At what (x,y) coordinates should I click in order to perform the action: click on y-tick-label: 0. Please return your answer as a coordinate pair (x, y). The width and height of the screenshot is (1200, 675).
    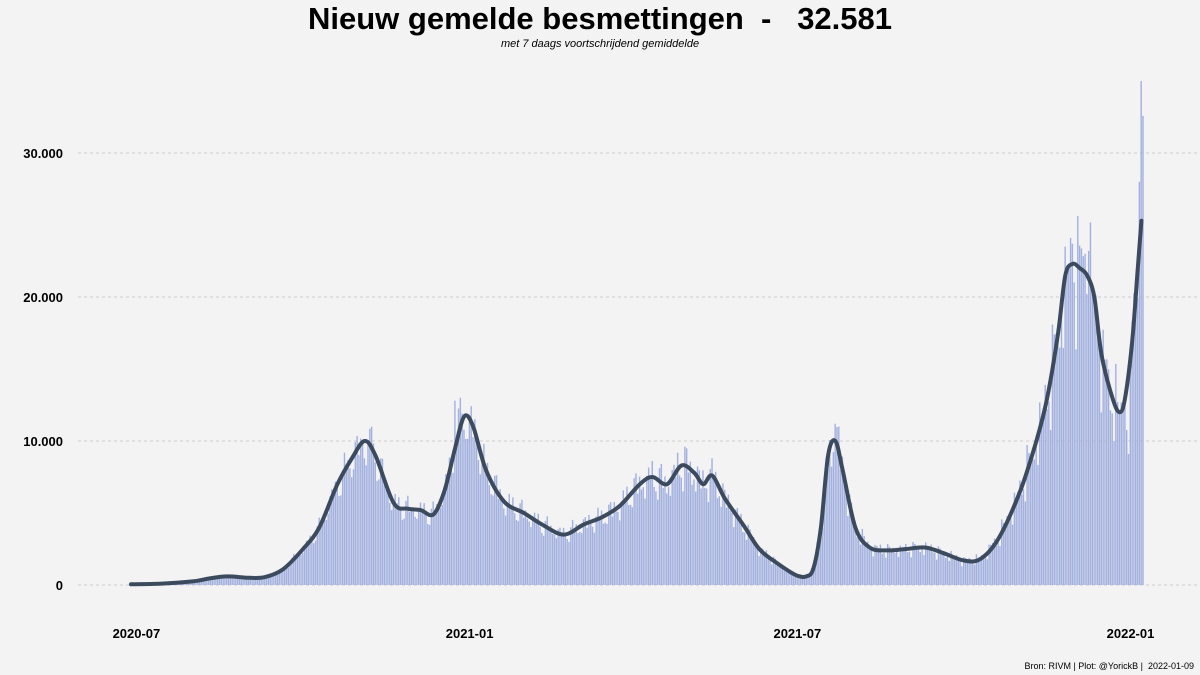
    Looking at the image, I should click on (59, 585).